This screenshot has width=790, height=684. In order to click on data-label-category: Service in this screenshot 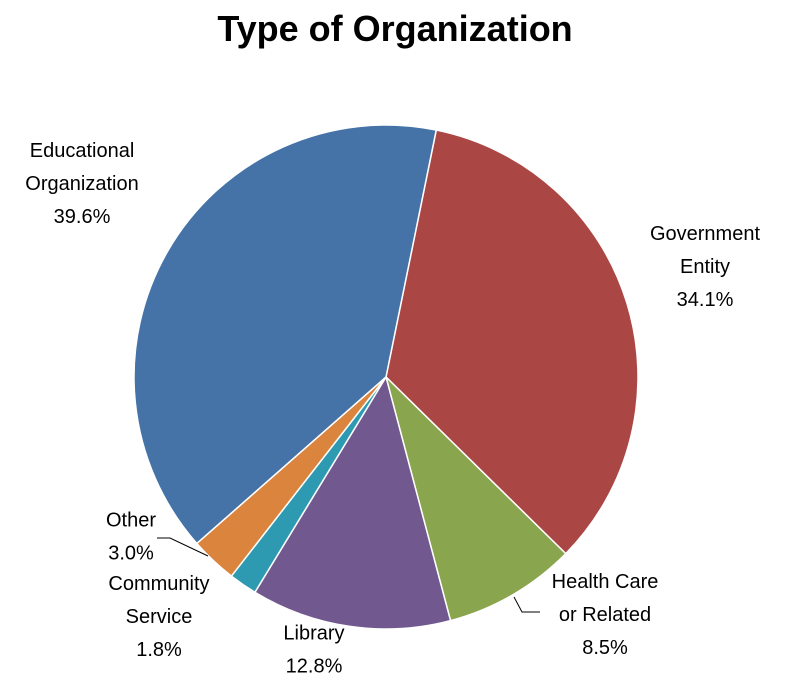, I will do `click(159, 617)`.